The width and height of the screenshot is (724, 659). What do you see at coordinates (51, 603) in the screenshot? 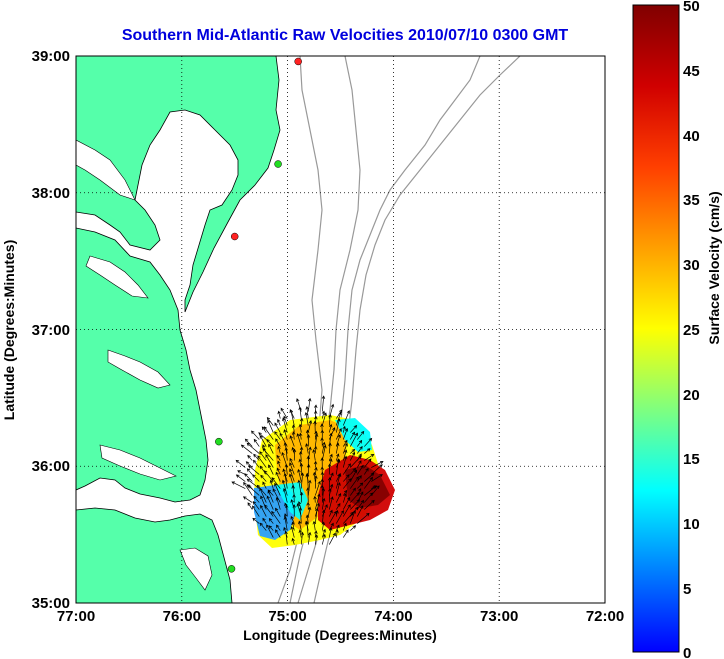
I see `y-tick-label: 35:00` at bounding box center [51, 603].